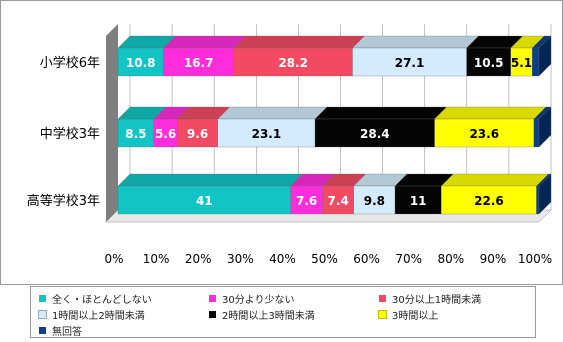  I want to click on data-label: 23.1, so click(267, 134).